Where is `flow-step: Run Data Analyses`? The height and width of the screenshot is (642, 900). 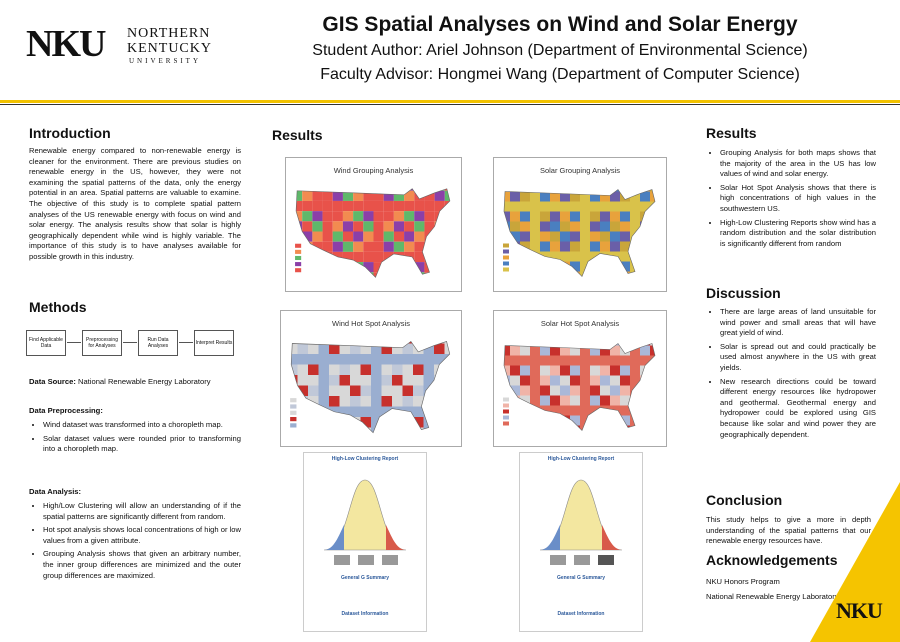
flow-step: Run Data Analyses is located at coordinates (158, 343).